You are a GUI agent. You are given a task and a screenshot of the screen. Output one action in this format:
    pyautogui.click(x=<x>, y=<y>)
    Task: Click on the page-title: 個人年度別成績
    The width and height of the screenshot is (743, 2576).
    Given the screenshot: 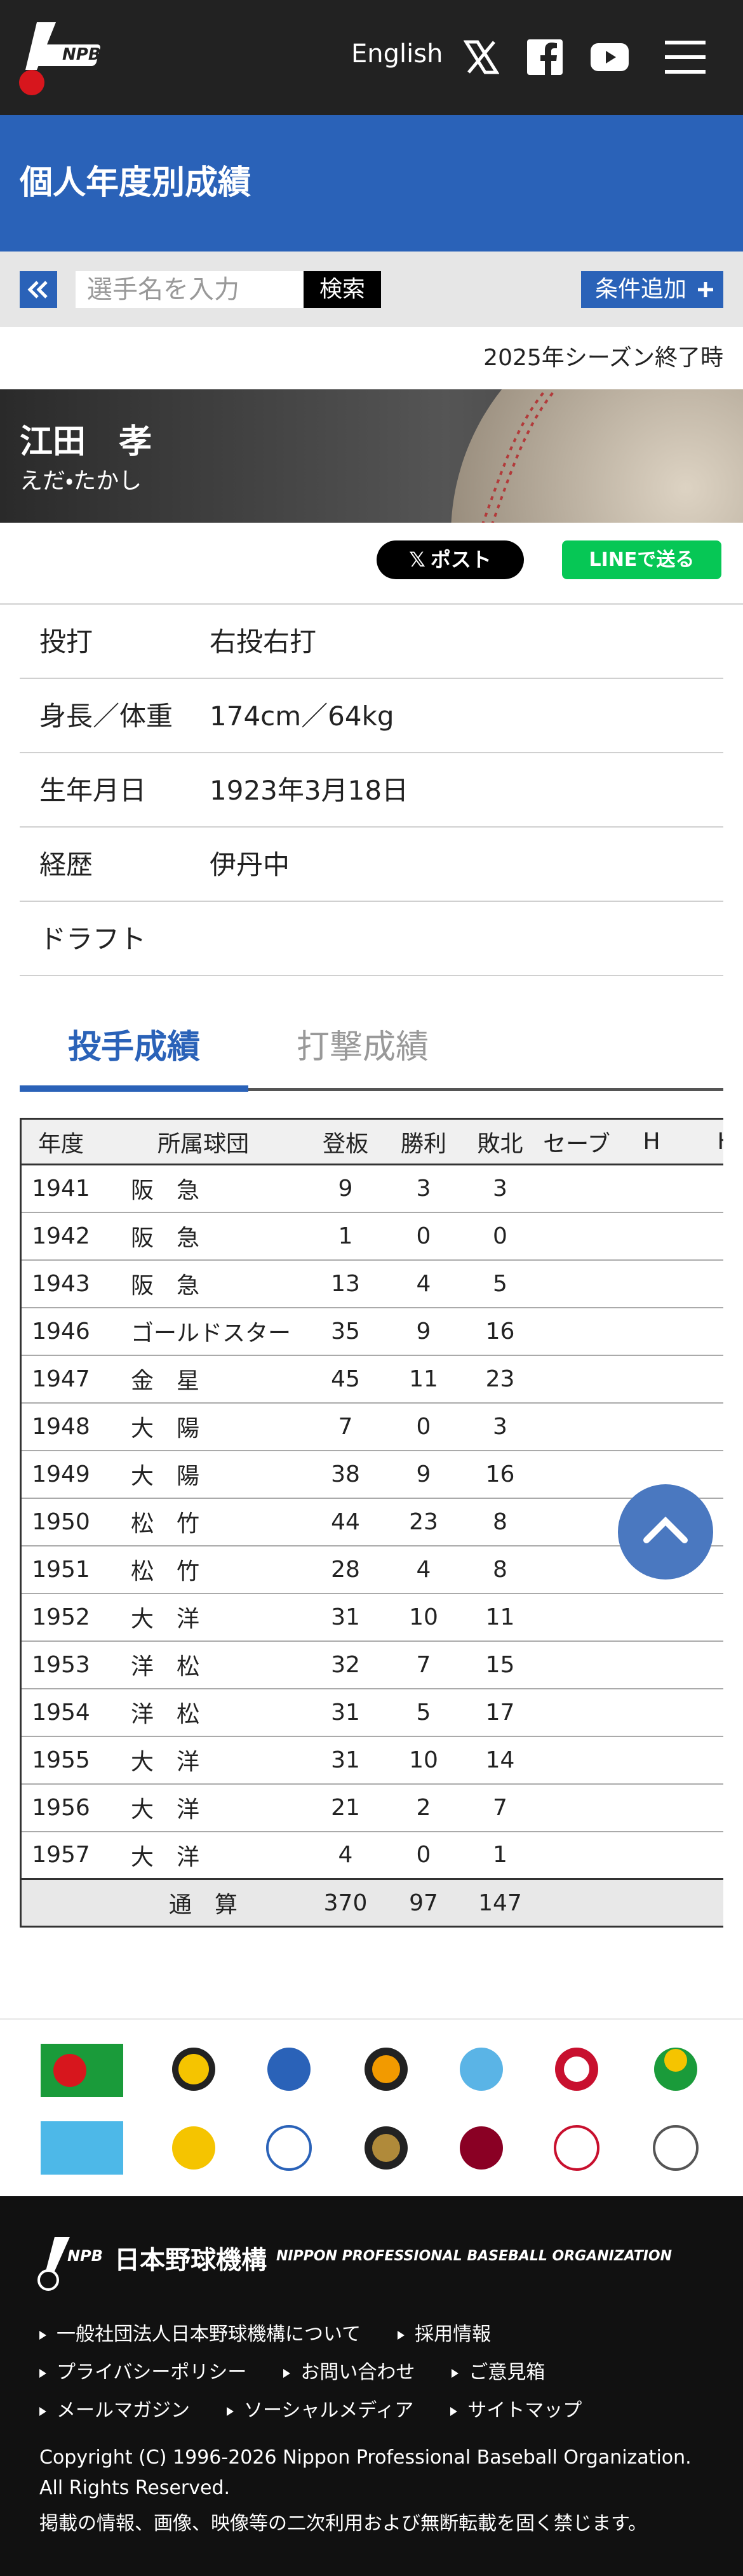 What is the action you would take?
    pyautogui.click(x=135, y=183)
    